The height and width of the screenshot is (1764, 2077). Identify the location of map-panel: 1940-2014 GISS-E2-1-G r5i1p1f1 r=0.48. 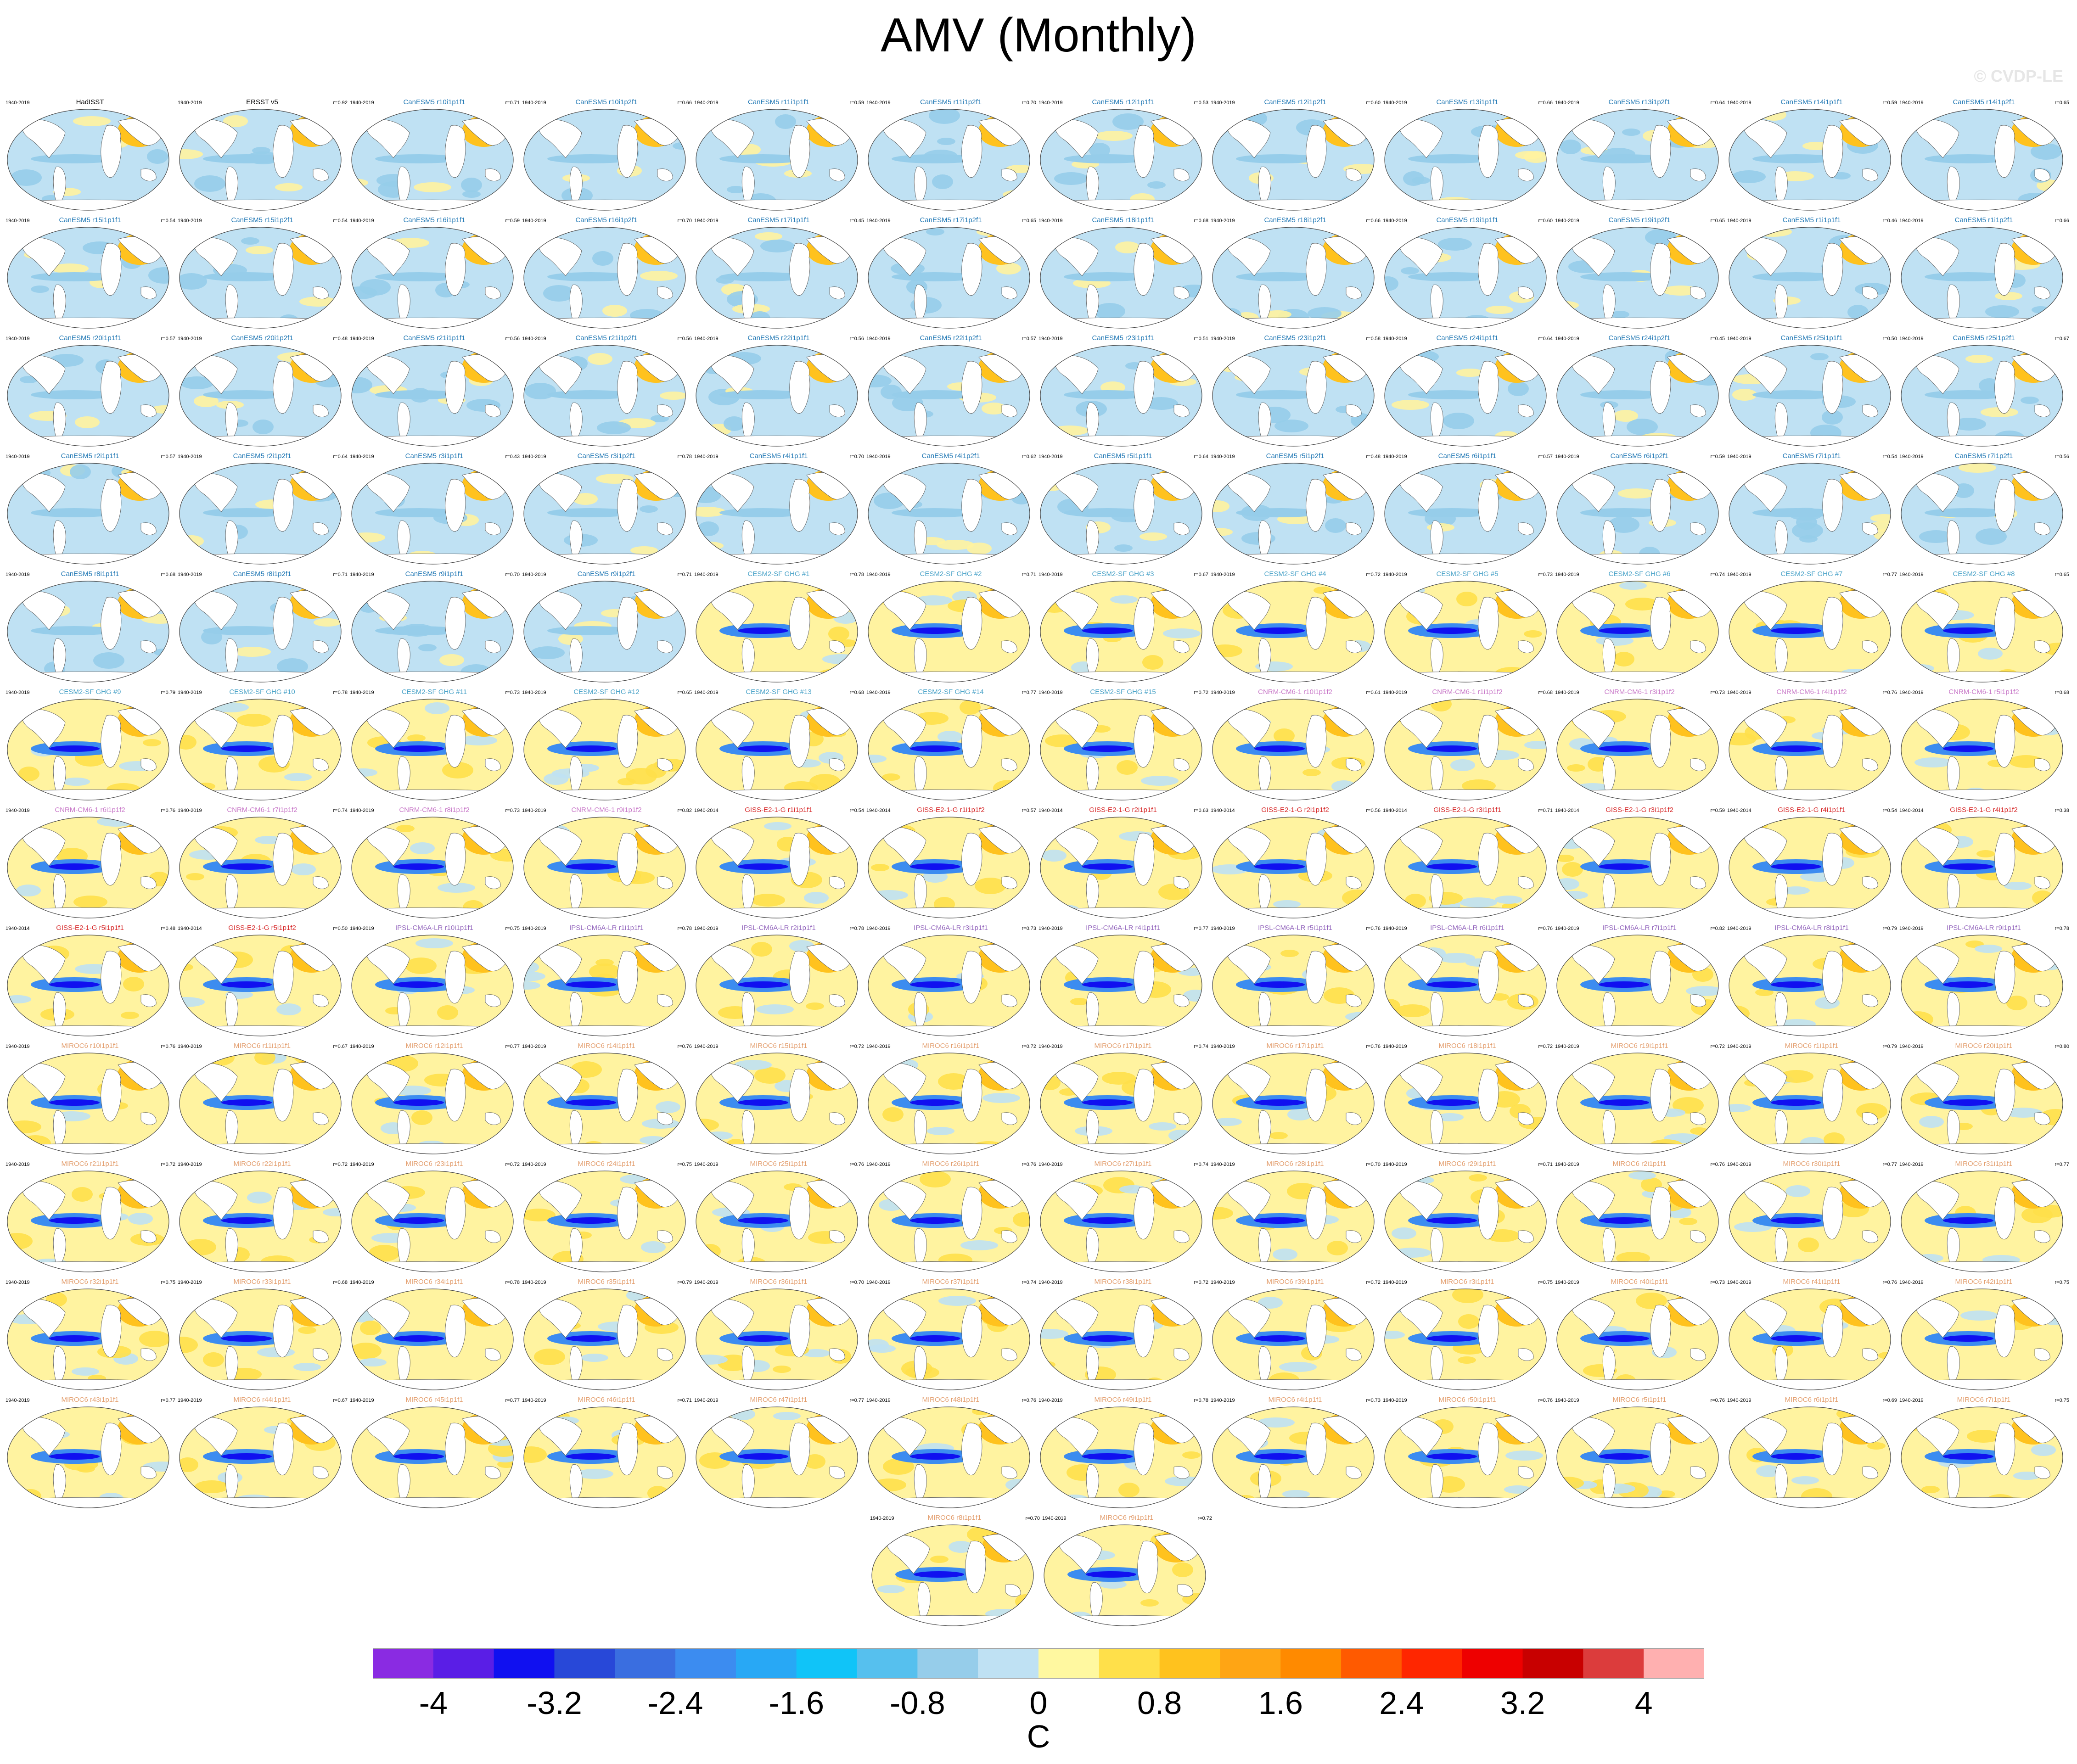
(90, 982).